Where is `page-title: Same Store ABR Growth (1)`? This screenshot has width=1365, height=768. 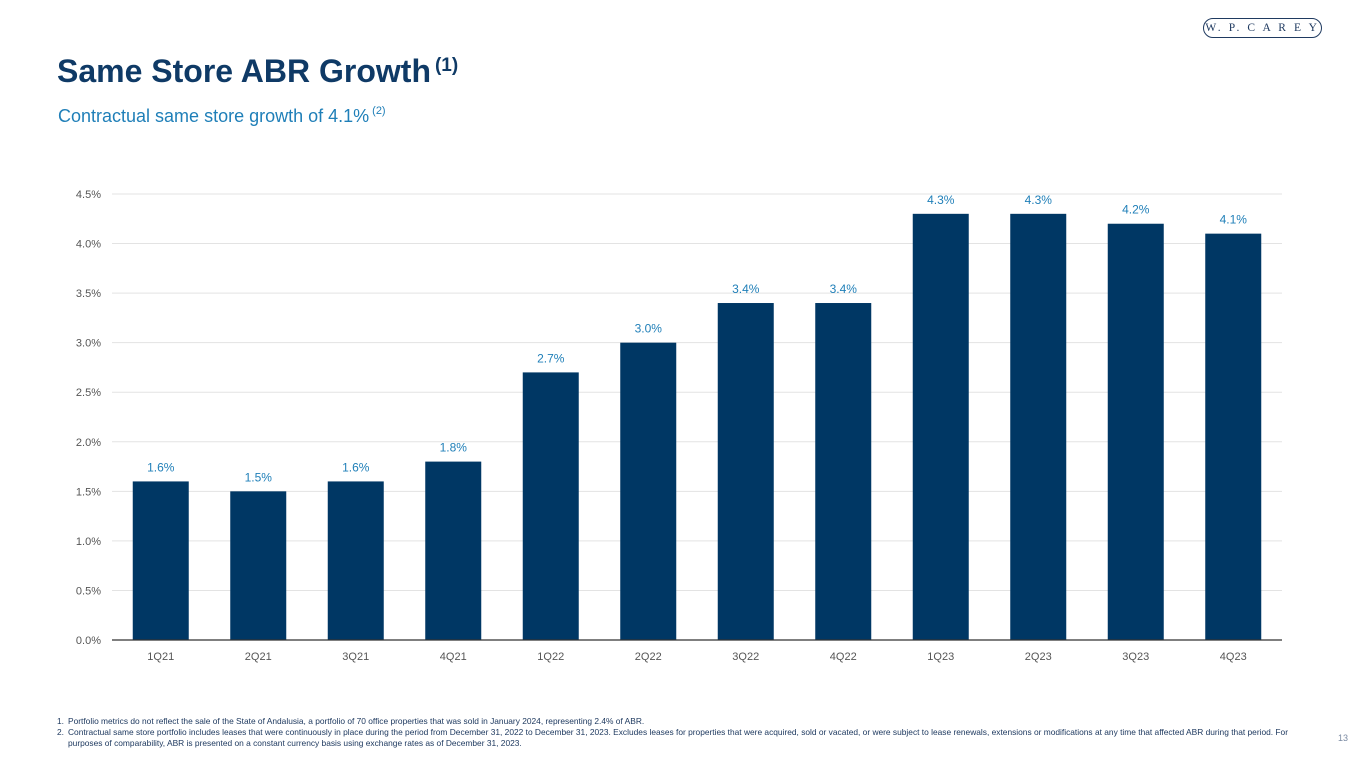 page-title: Same Store ABR Growth (1) is located at coordinates (257, 71).